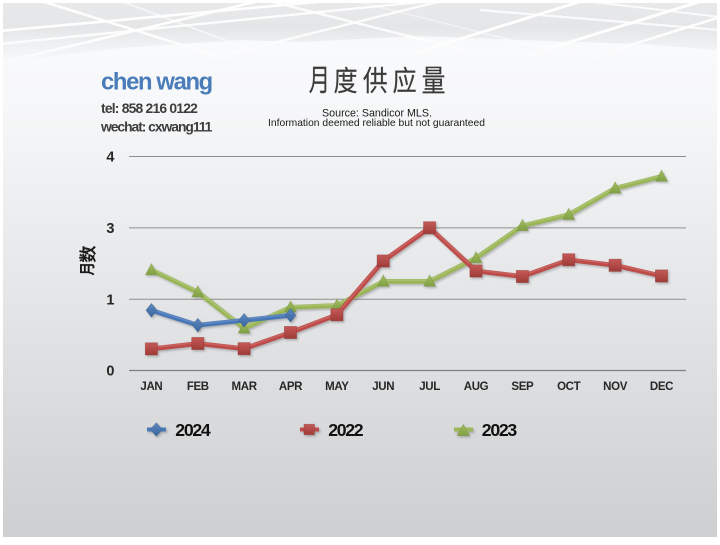  What do you see at coordinates (661, 387) in the screenshot?
I see `svg-text: DEC` at bounding box center [661, 387].